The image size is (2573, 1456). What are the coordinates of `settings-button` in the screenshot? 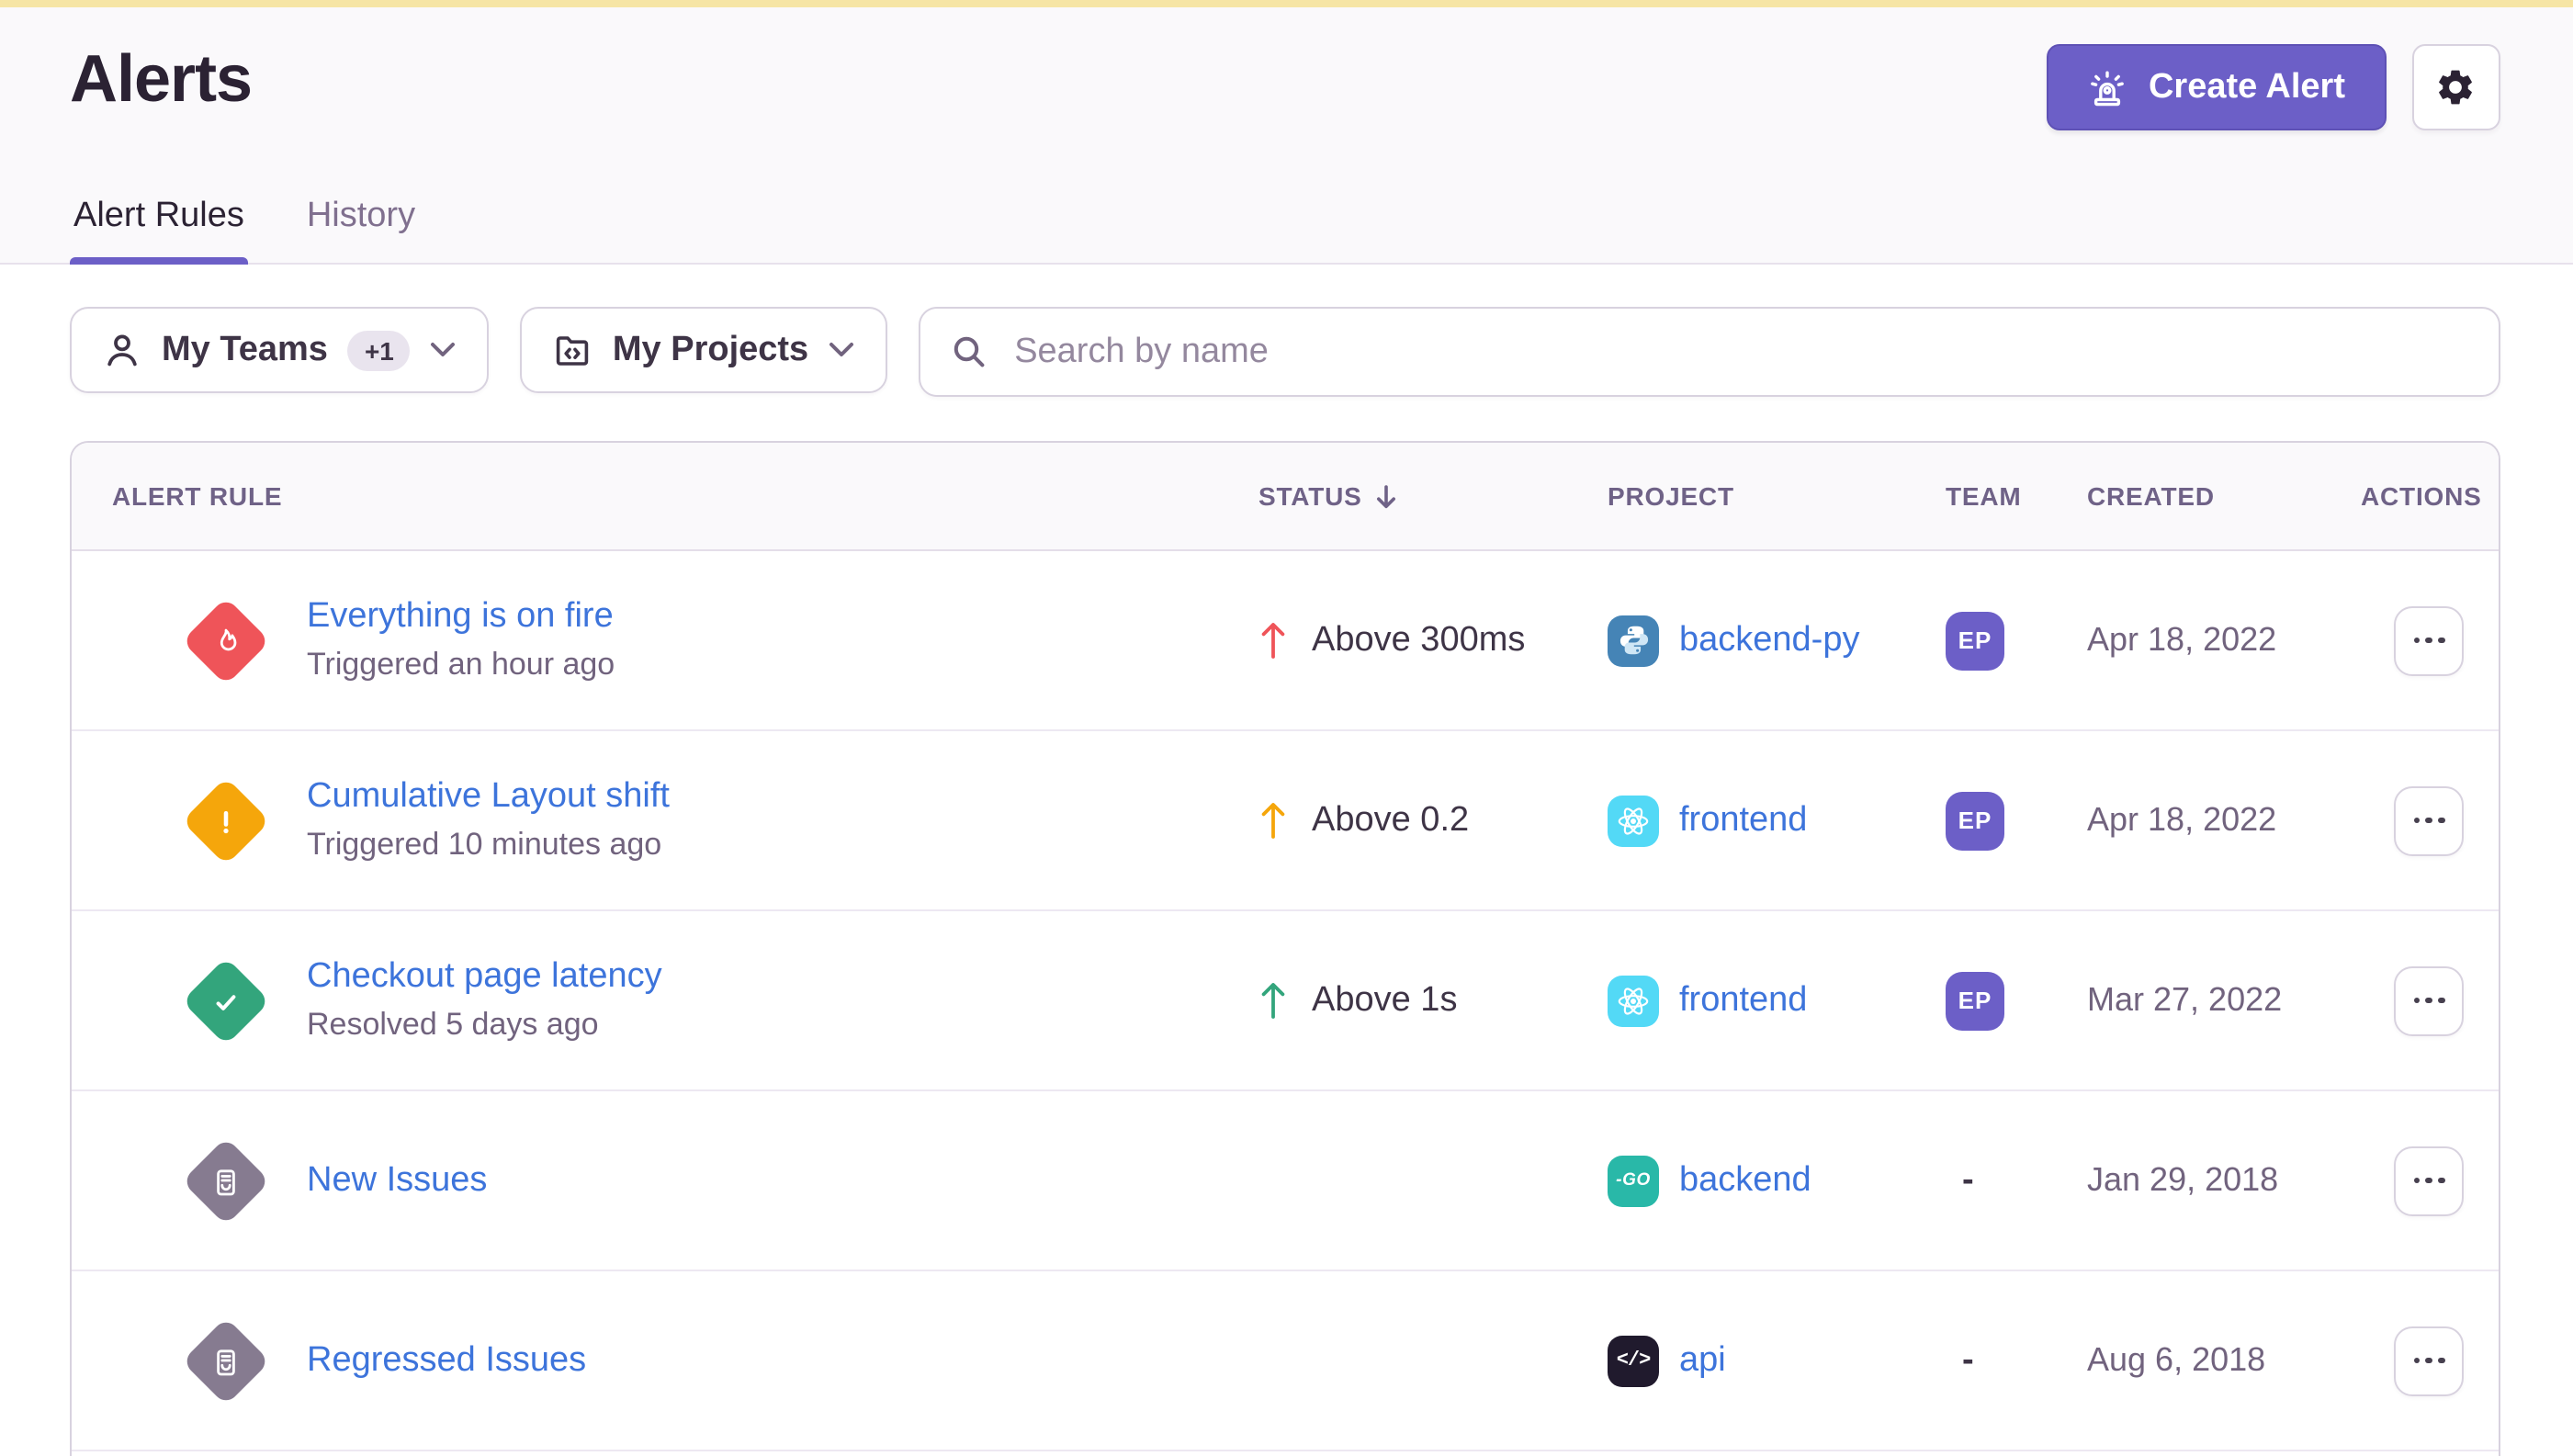 It's located at (2455, 87).